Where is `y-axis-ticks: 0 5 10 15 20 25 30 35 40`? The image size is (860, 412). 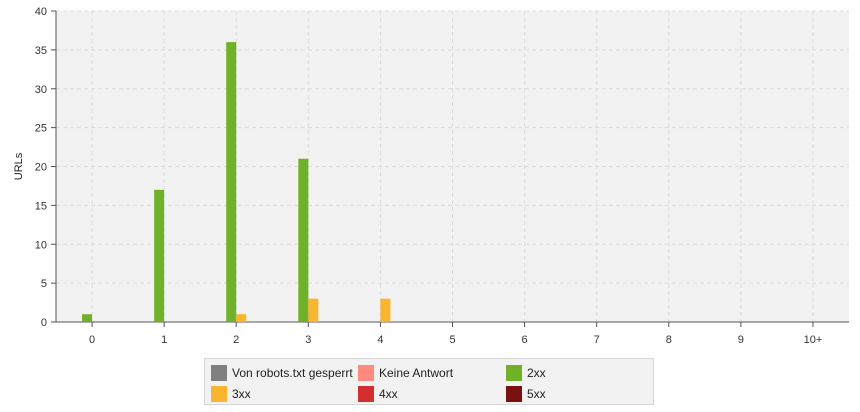
y-axis-ticks: 0 5 10 15 20 25 30 35 40 is located at coordinates (45, 167).